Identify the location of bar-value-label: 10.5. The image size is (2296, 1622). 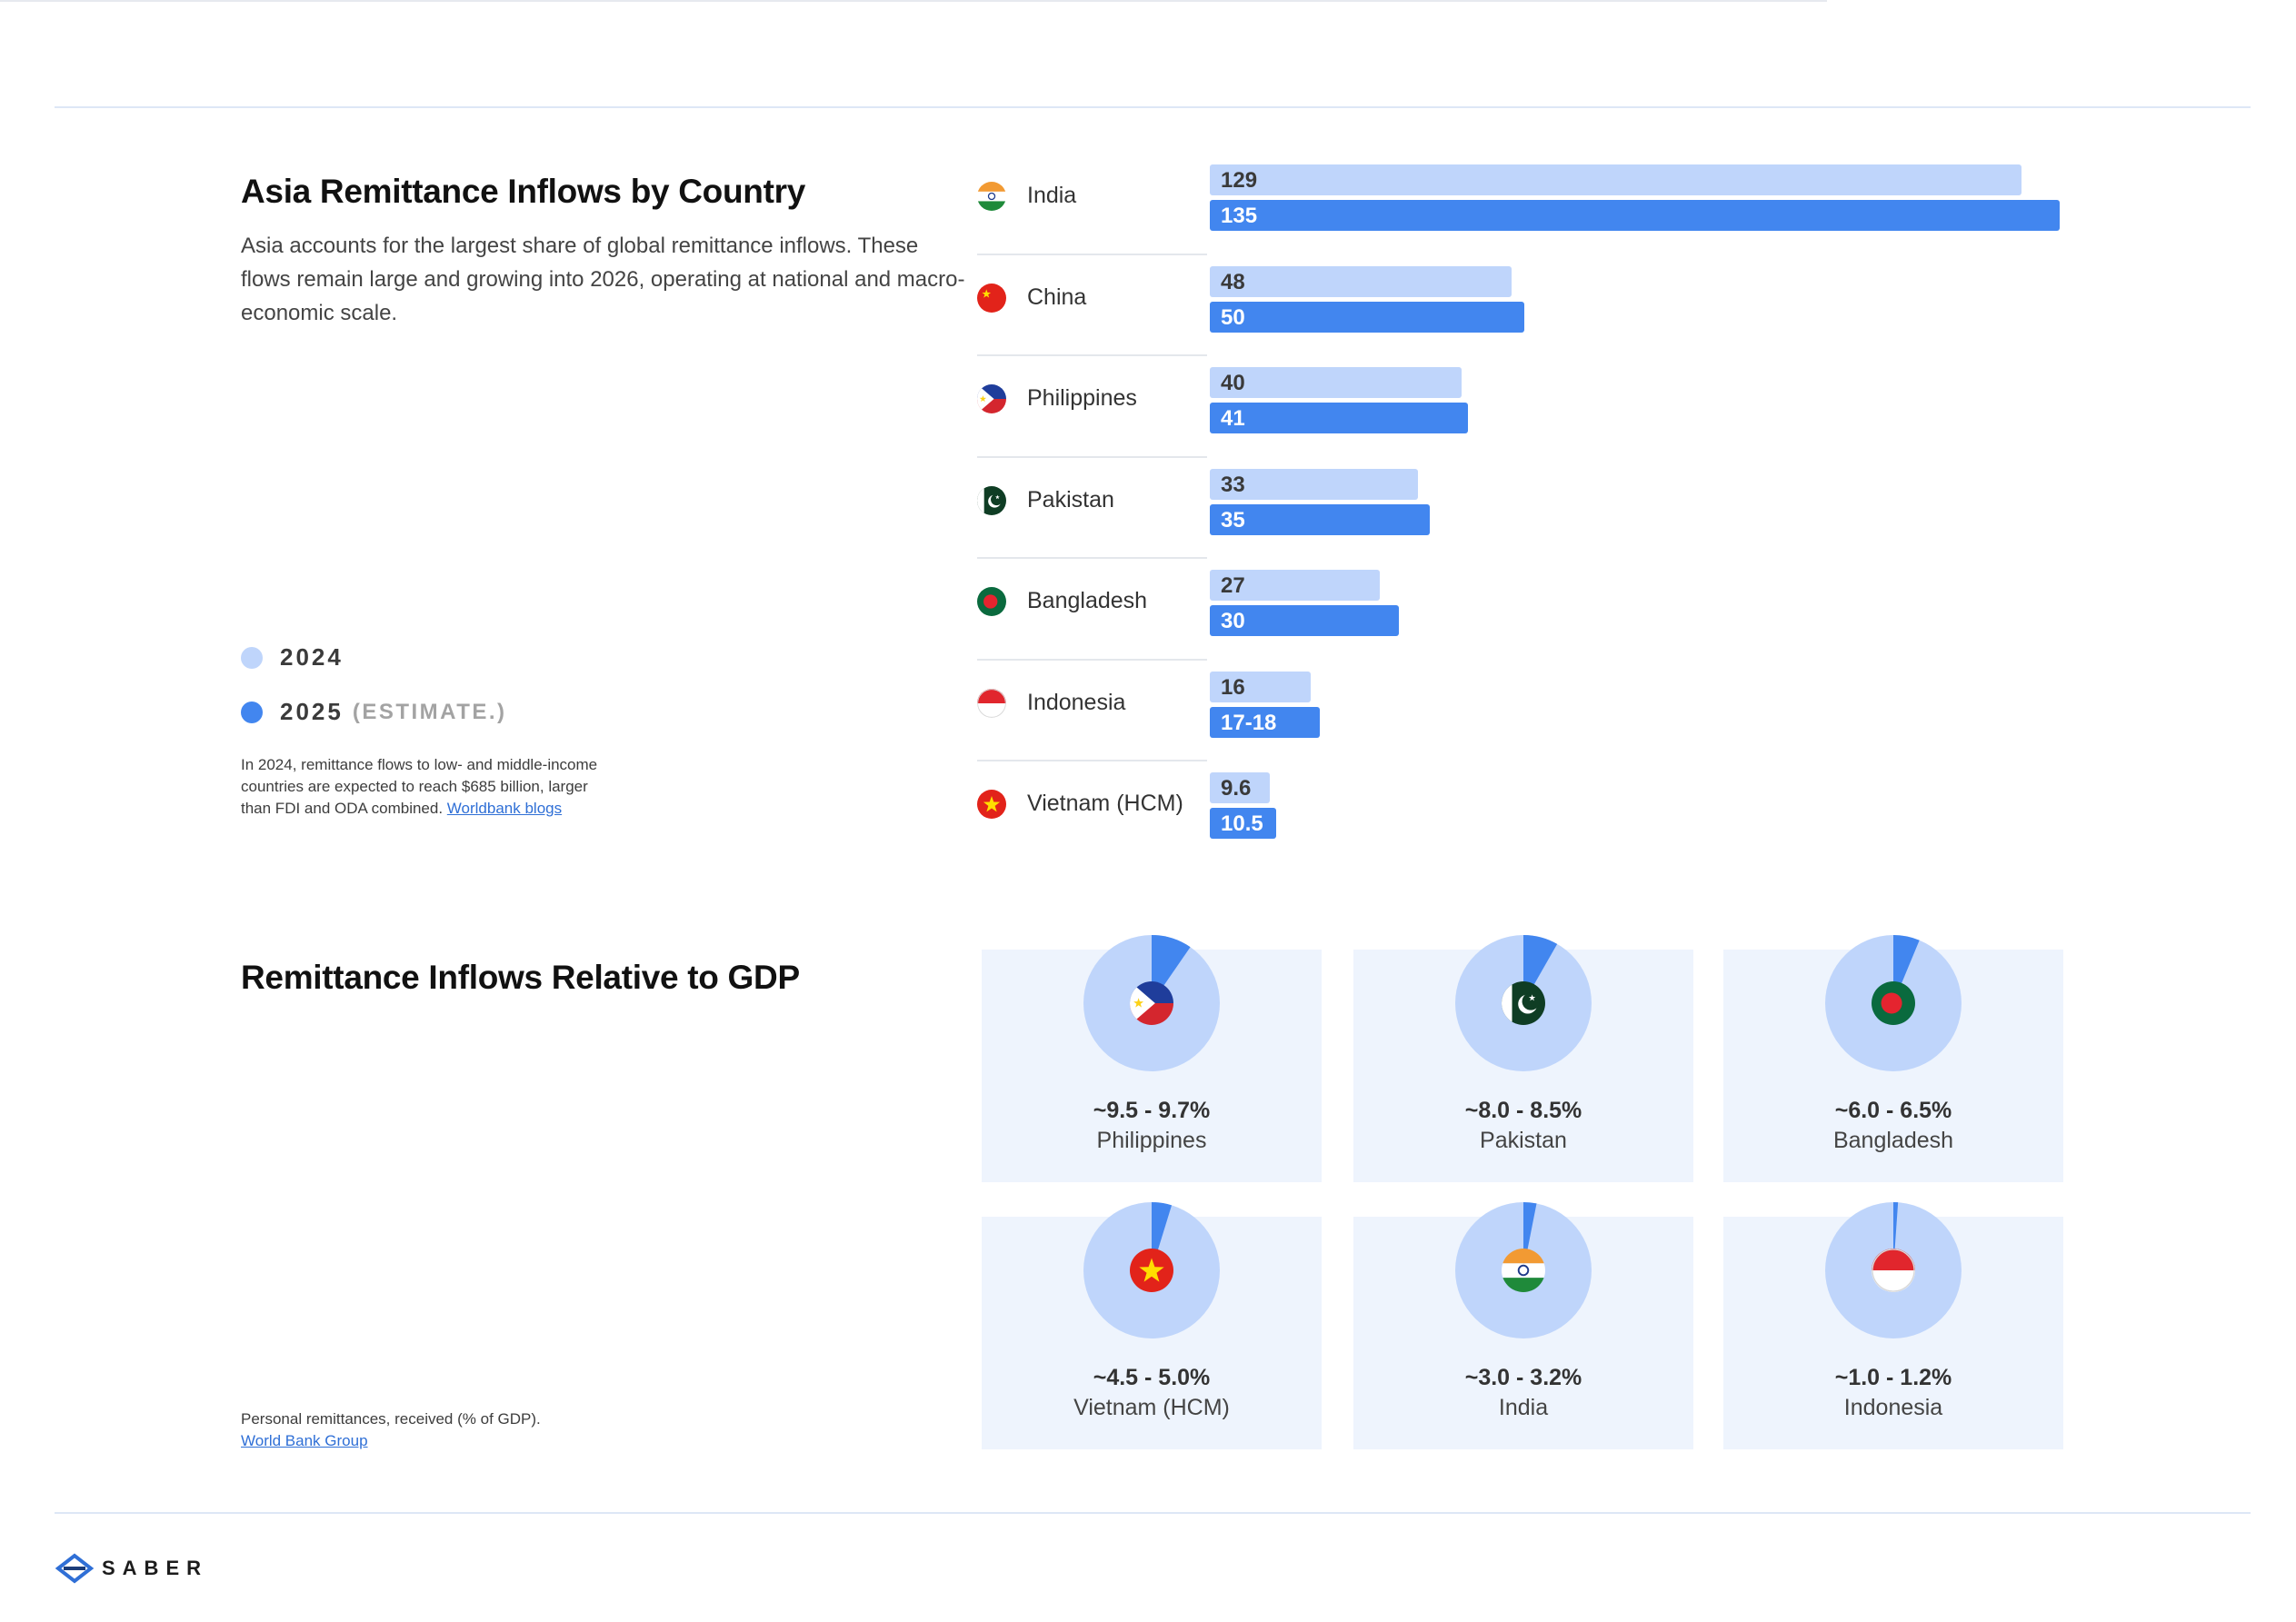
(1242, 823).